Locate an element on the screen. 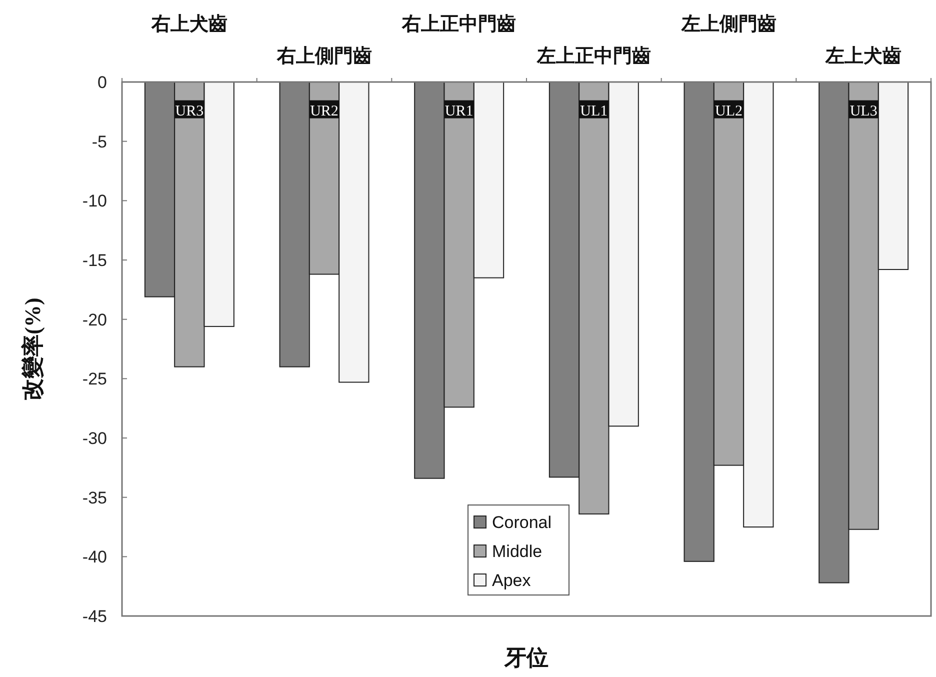 This screenshot has width=936, height=677. y-tick-label: -10 is located at coordinates (94, 201).